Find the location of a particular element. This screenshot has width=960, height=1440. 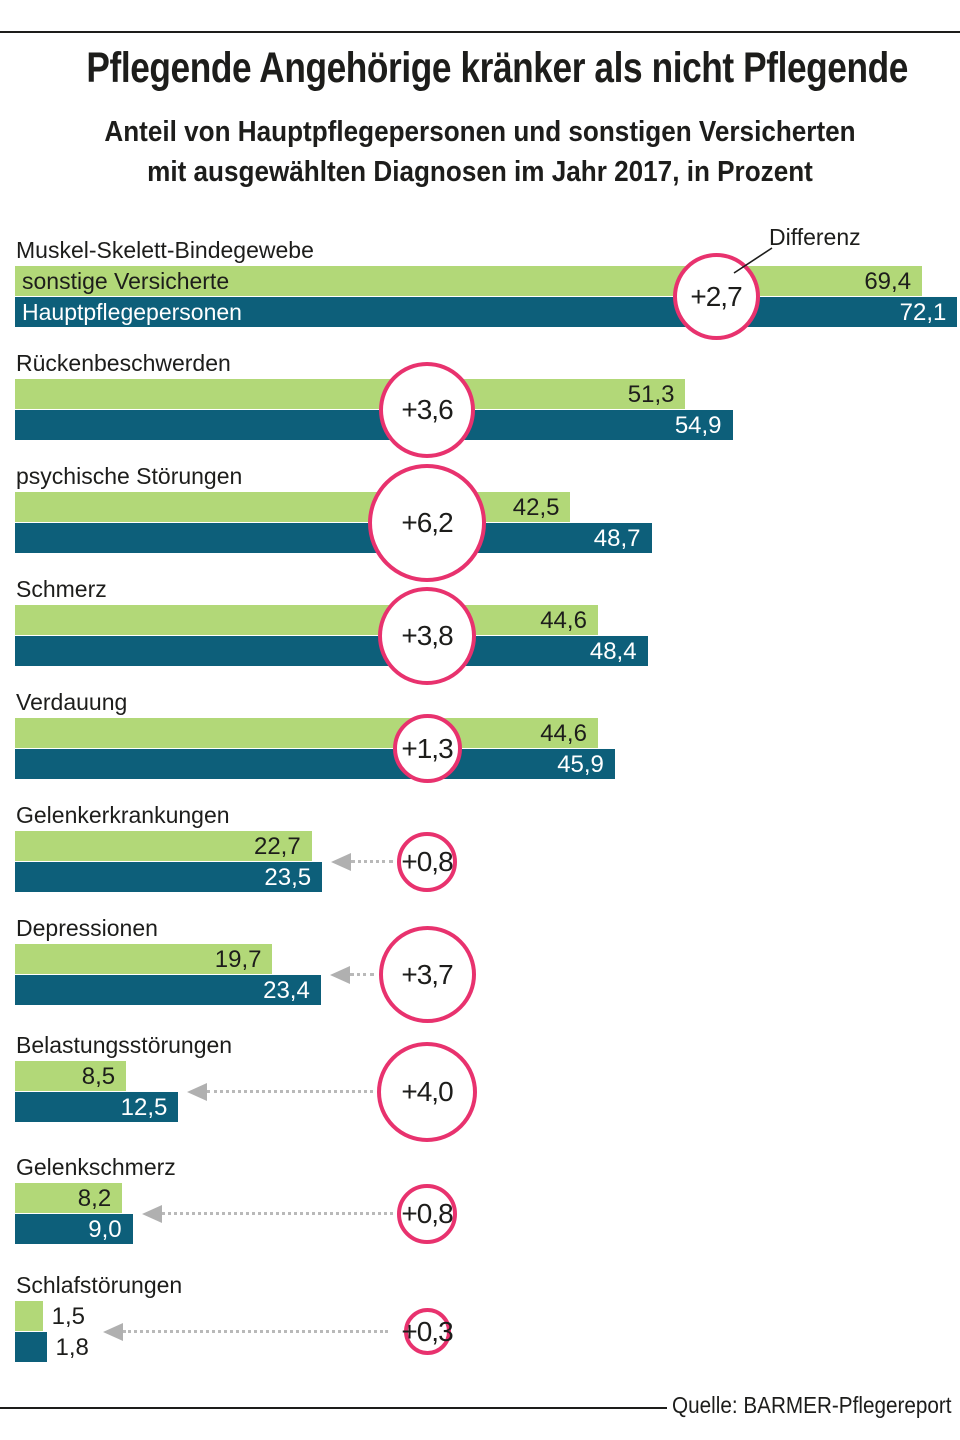

difference-circle: +1,3 is located at coordinates (427, 748).